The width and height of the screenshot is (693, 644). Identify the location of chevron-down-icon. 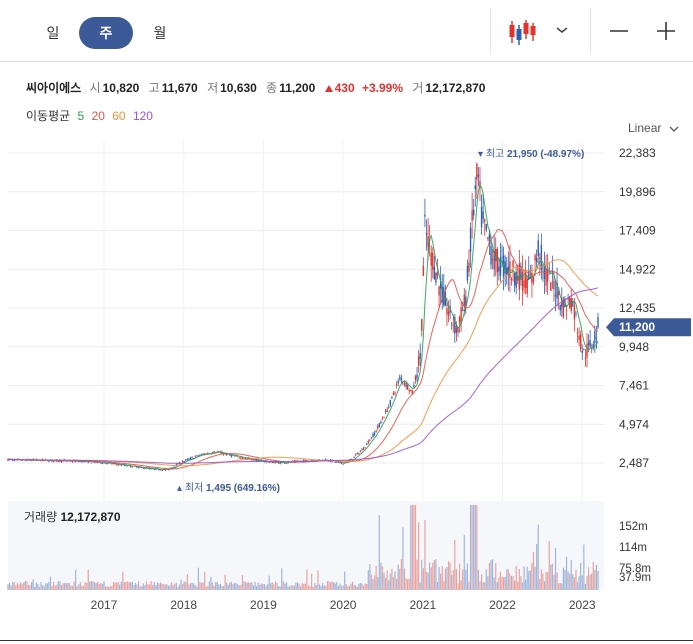
(562, 30).